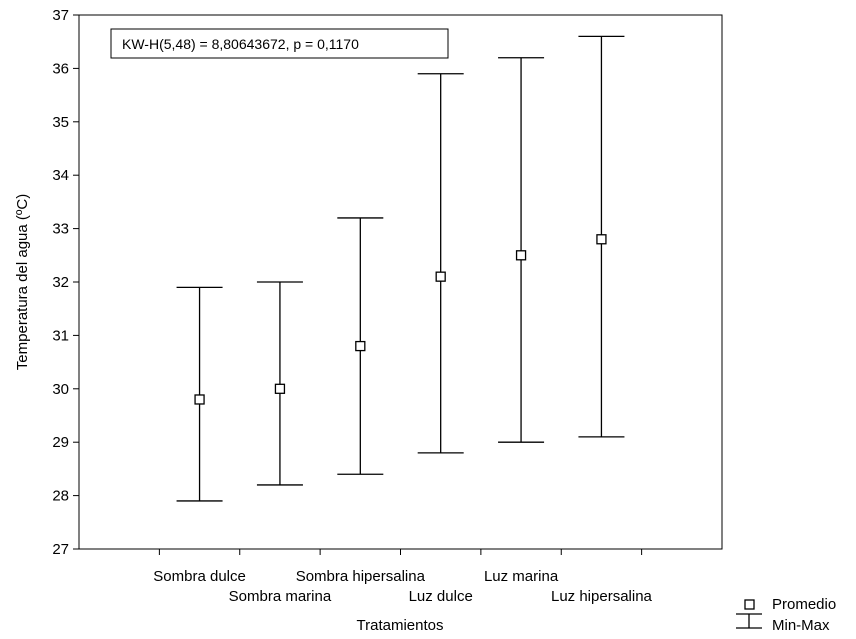 The width and height of the screenshot is (856, 639). Describe the element at coordinates (60, 389) in the screenshot. I see `y-tick-label: 30` at that location.